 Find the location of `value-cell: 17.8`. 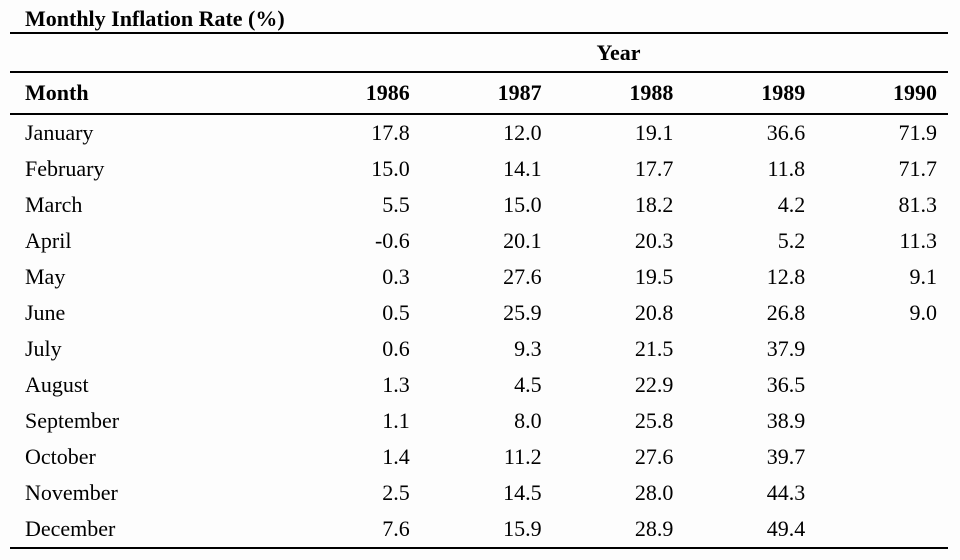

value-cell: 17.8 is located at coordinates (390, 132).